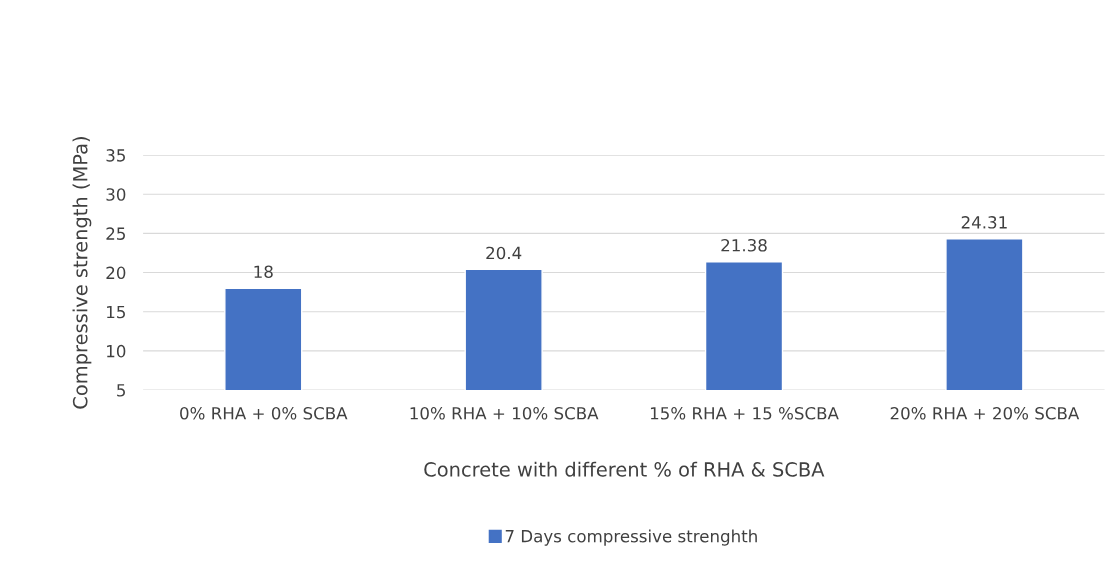  Describe the element at coordinates (115, 233) in the screenshot. I see `y-tick-label: 25` at that location.